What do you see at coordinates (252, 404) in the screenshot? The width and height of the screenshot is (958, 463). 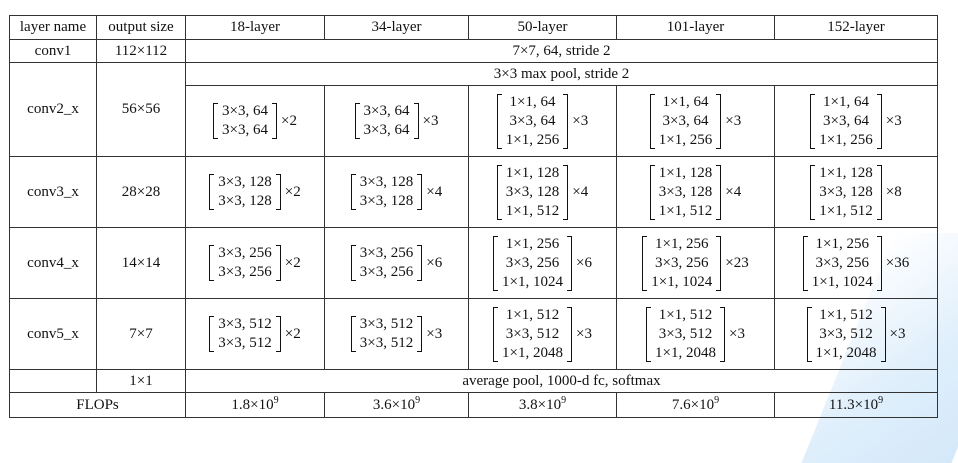 I see `flops-mantissa: 1.8×10` at bounding box center [252, 404].